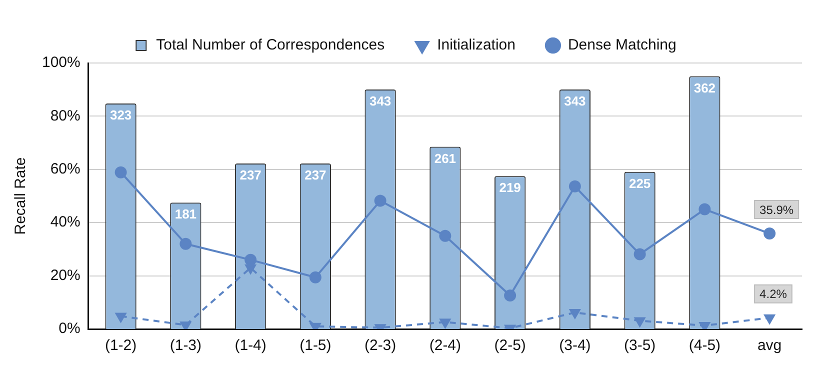 The height and width of the screenshot is (371, 830). What do you see at coordinates (65, 115) in the screenshot?
I see `y-tick-label: 80%` at bounding box center [65, 115].